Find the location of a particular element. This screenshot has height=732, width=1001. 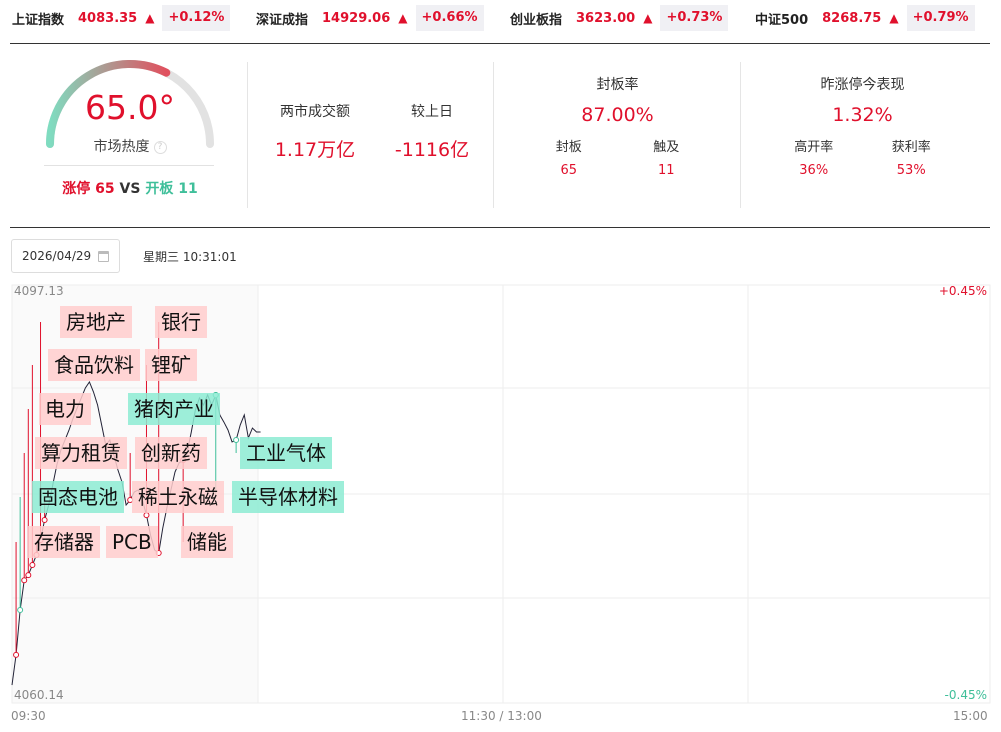

pct-min-label: -0.45% is located at coordinates (965, 695).